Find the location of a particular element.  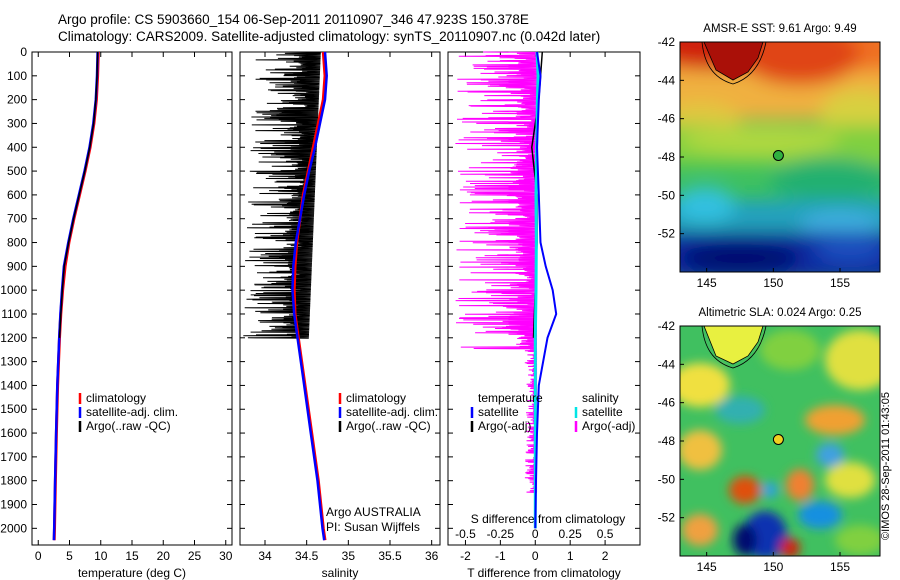

y-tick-label: 200 is located at coordinates (17, 100).